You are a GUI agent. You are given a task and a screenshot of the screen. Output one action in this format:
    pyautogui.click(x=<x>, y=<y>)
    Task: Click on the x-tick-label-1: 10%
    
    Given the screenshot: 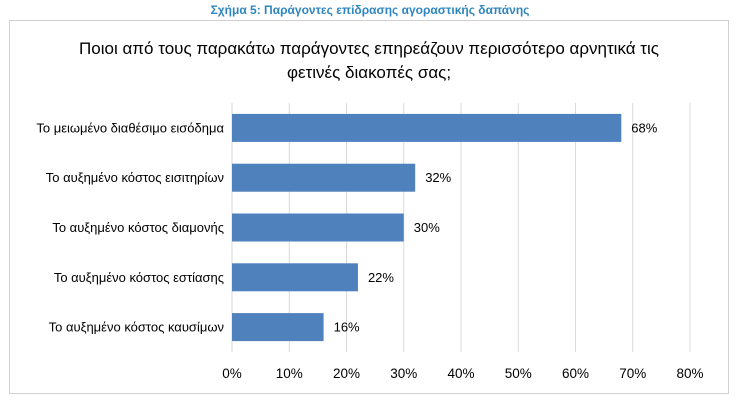 What is the action you would take?
    pyautogui.click(x=289, y=373)
    